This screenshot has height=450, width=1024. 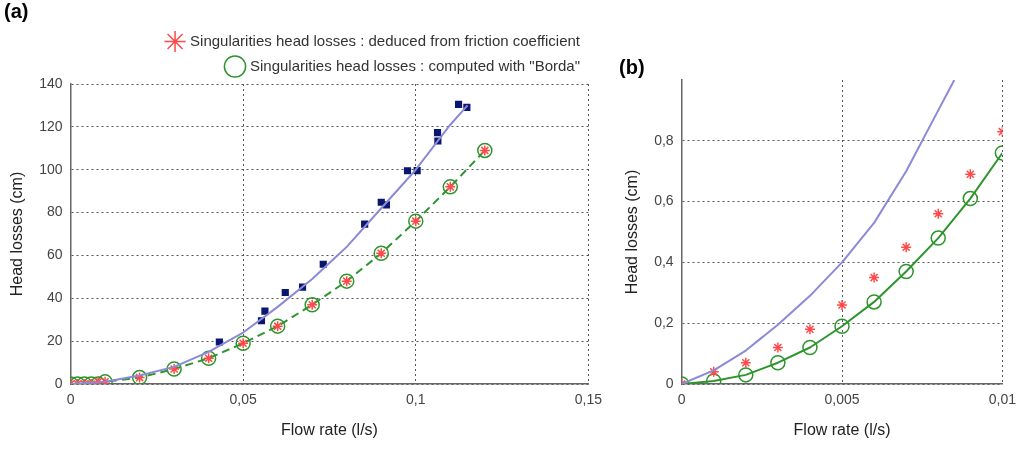 I want to click on y-tick-label: 20, so click(x=54, y=340).